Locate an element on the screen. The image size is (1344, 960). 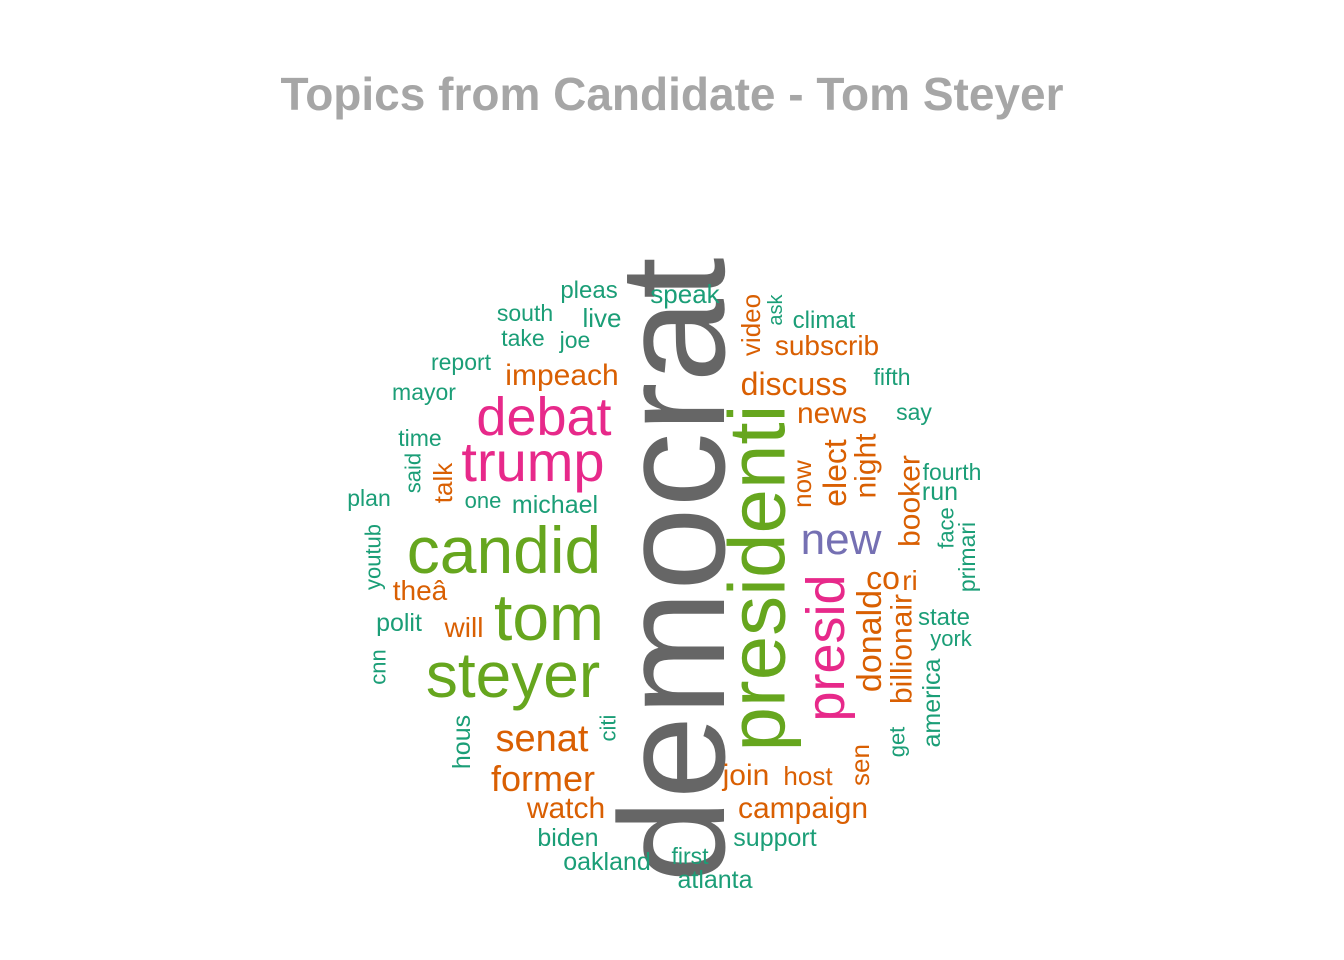
word-first: first is located at coordinates (690, 856).